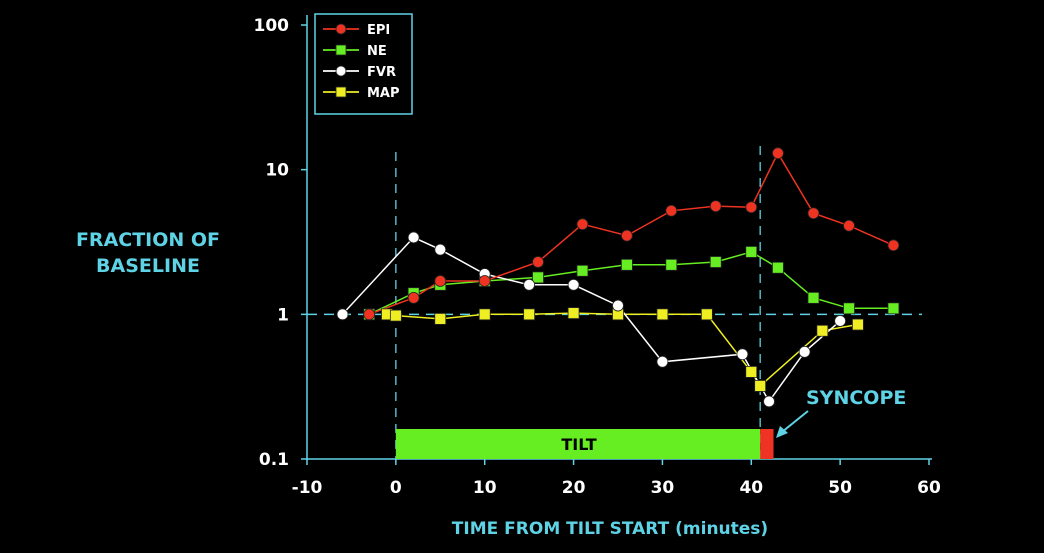  I want to click on legend-marker-map, so click(341, 92).